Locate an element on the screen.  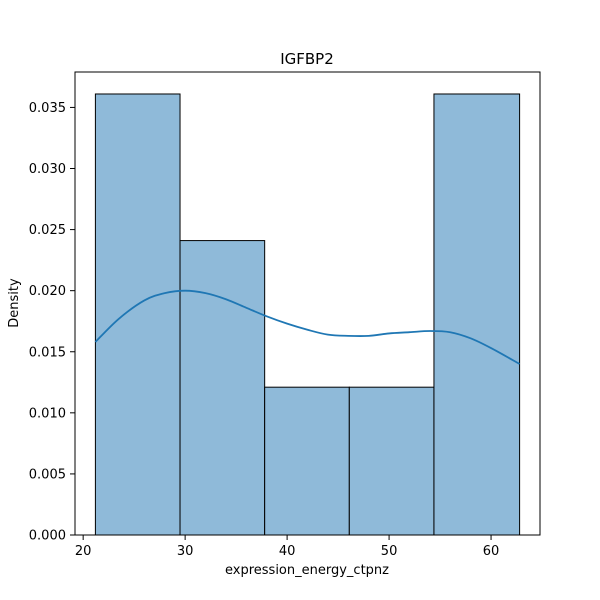
y-tick-label: 0.005 is located at coordinates (47, 474).